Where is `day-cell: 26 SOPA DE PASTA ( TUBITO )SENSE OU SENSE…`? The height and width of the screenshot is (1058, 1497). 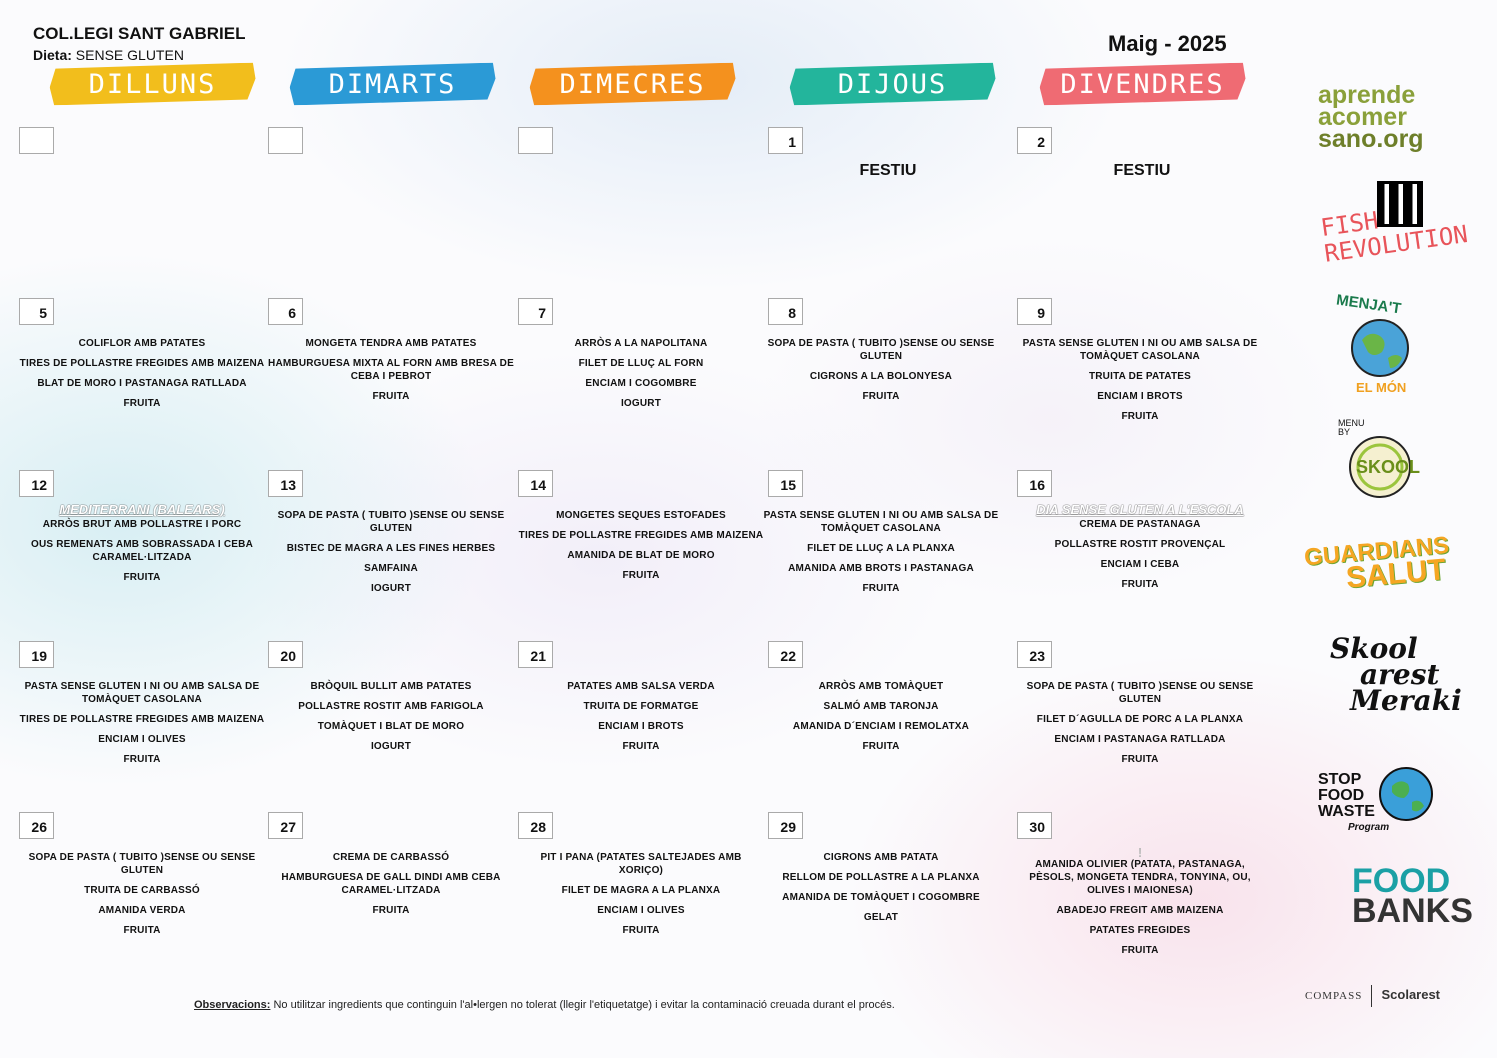 day-cell: 26 SOPA DE PASTA ( TUBITO )SENSE OU SENSE… is located at coordinates (139, 892).